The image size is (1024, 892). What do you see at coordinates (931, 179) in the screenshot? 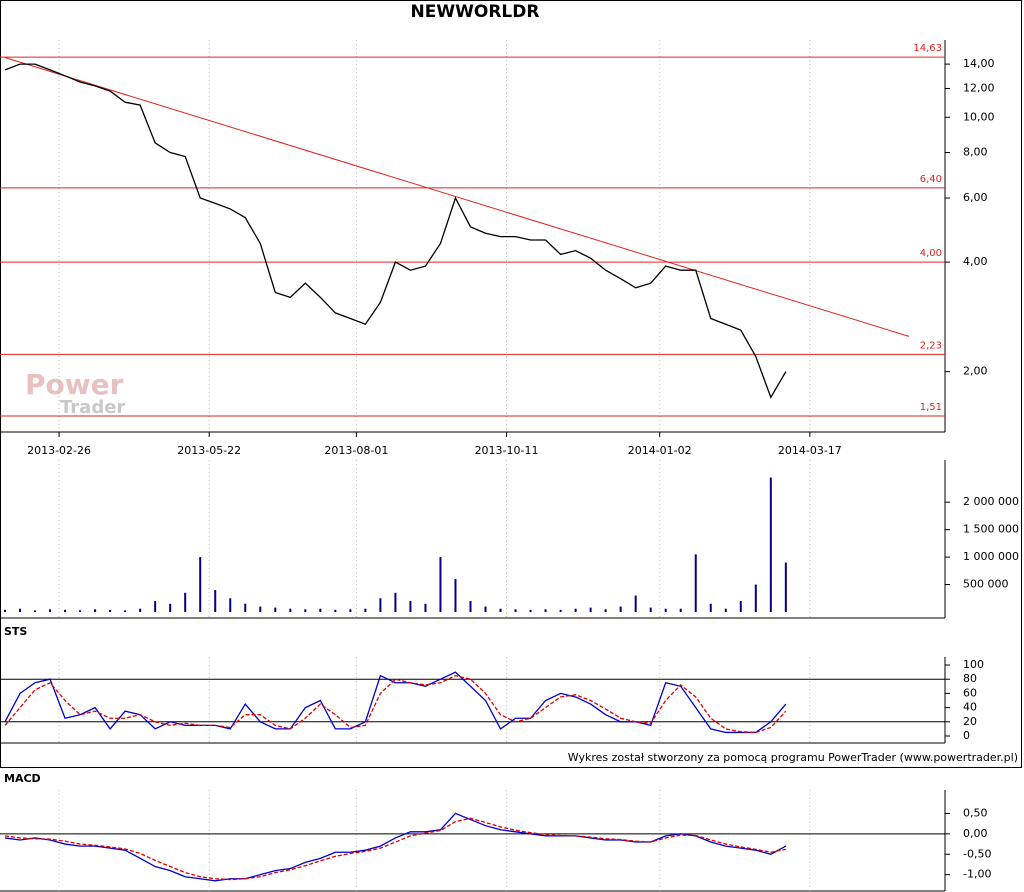
I see `level-label: 6,40` at bounding box center [931, 179].